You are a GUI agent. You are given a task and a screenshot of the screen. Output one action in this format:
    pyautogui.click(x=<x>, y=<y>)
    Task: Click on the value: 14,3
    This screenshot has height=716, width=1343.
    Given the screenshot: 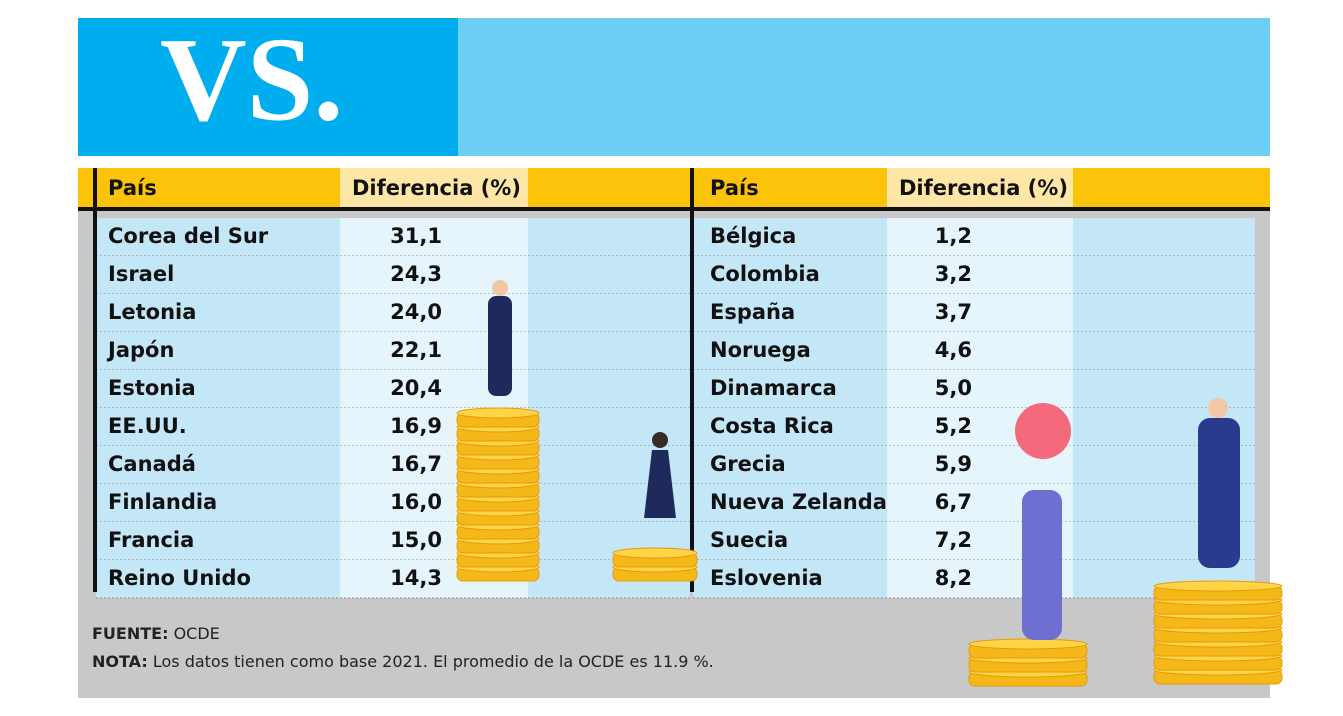 What is the action you would take?
    pyautogui.click(x=416, y=578)
    